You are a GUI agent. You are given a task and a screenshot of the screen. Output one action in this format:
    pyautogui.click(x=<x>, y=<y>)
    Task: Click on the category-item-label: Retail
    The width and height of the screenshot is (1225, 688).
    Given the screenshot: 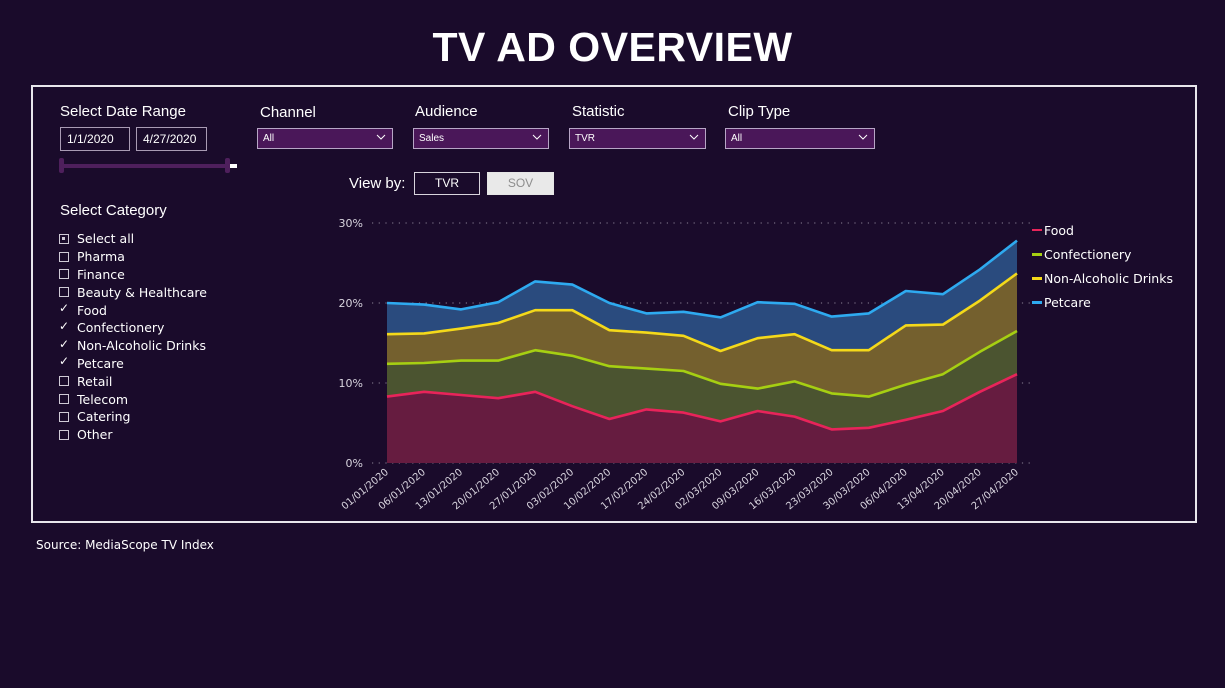 What is the action you would take?
    pyautogui.click(x=95, y=381)
    